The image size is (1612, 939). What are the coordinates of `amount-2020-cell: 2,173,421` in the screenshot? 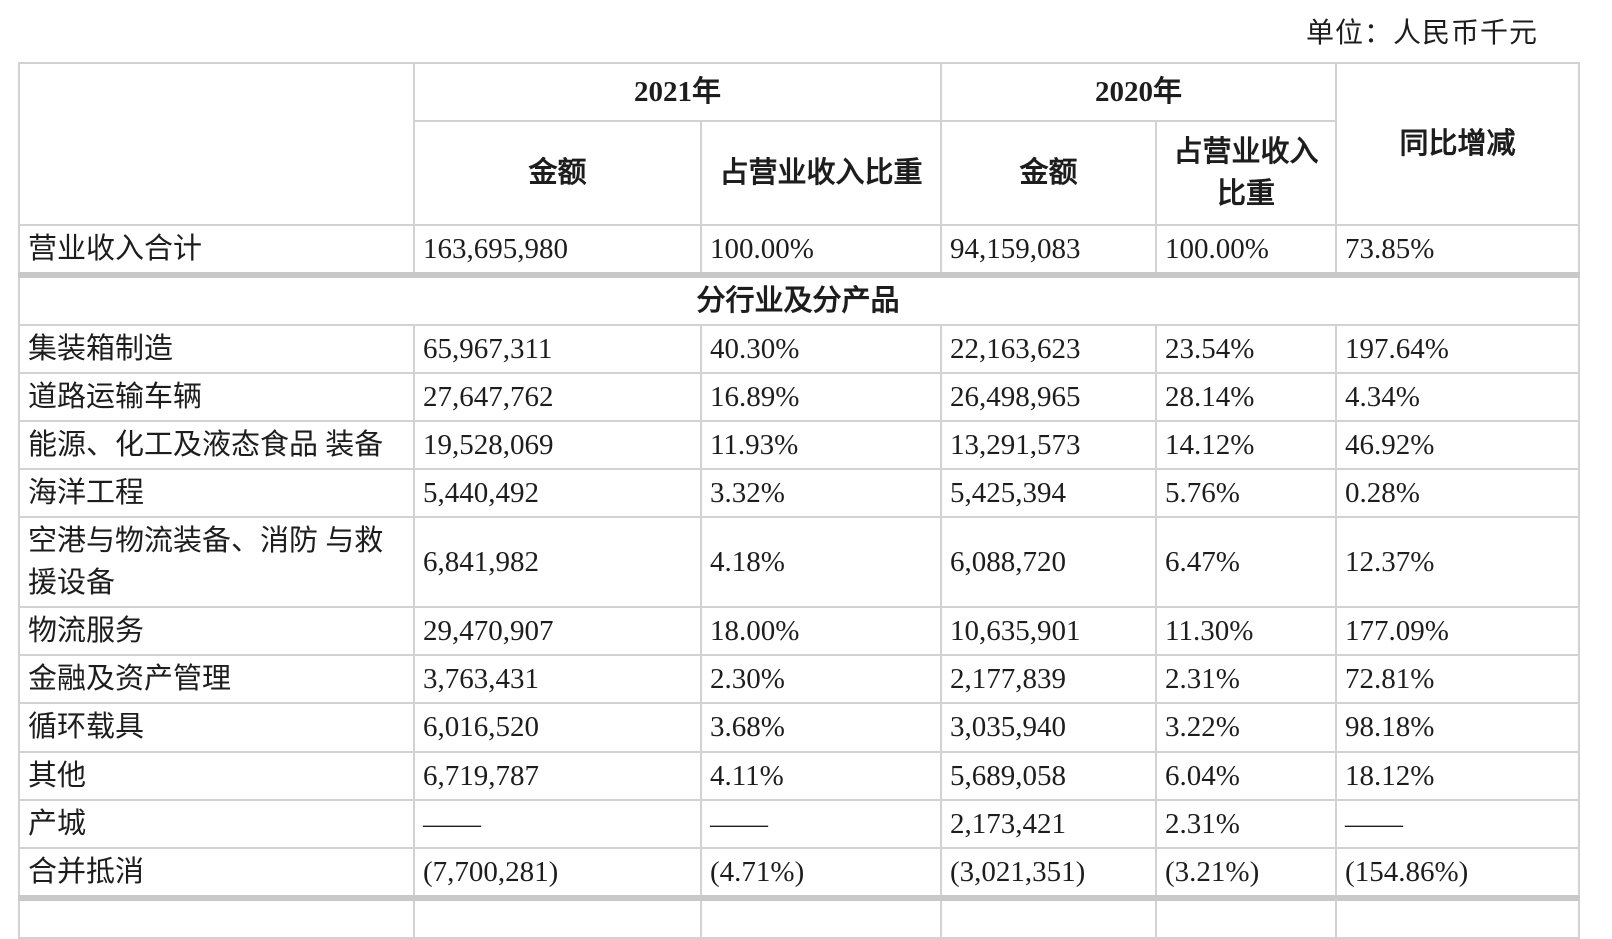 It's located at (1049, 823).